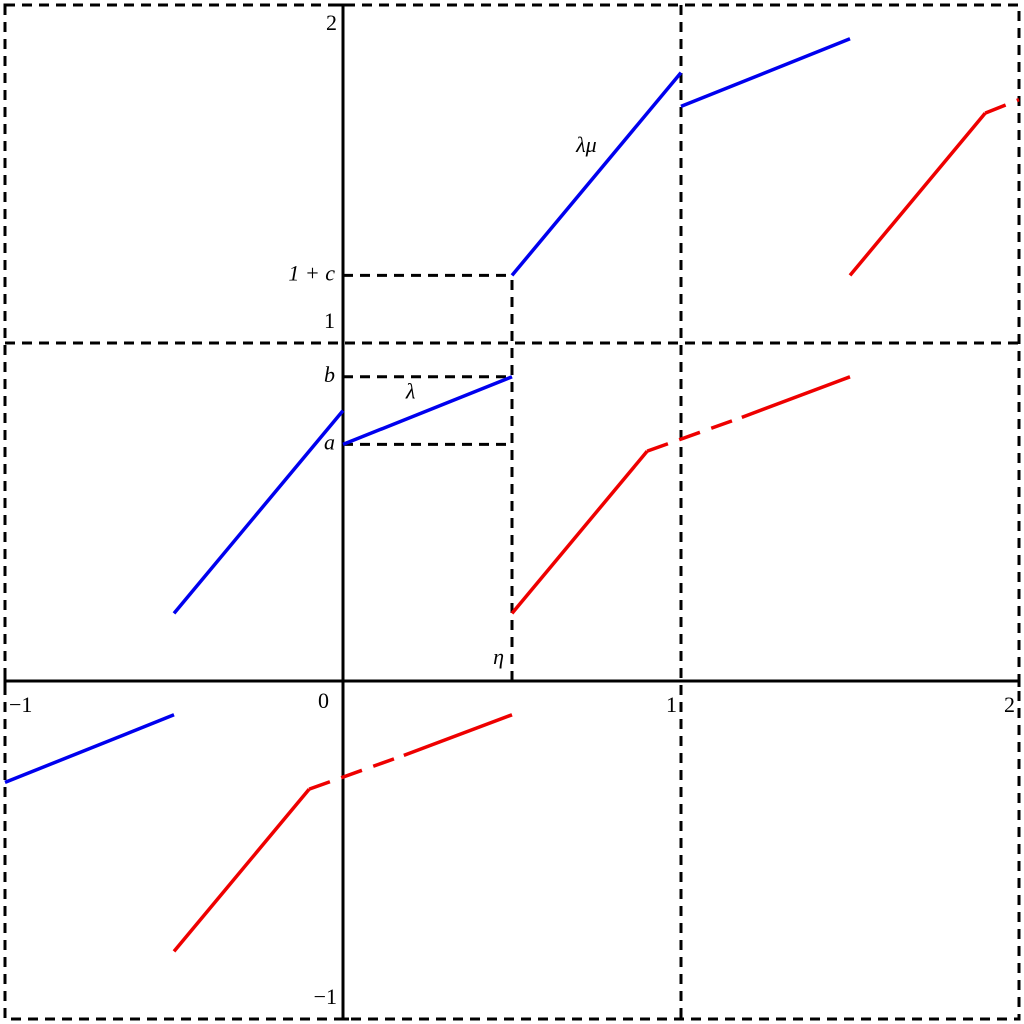 Image resolution: width=1024 pixels, height=1024 pixels. Describe the element at coordinates (323, 700) in the screenshot. I see `x-tick-label: 0` at that location.